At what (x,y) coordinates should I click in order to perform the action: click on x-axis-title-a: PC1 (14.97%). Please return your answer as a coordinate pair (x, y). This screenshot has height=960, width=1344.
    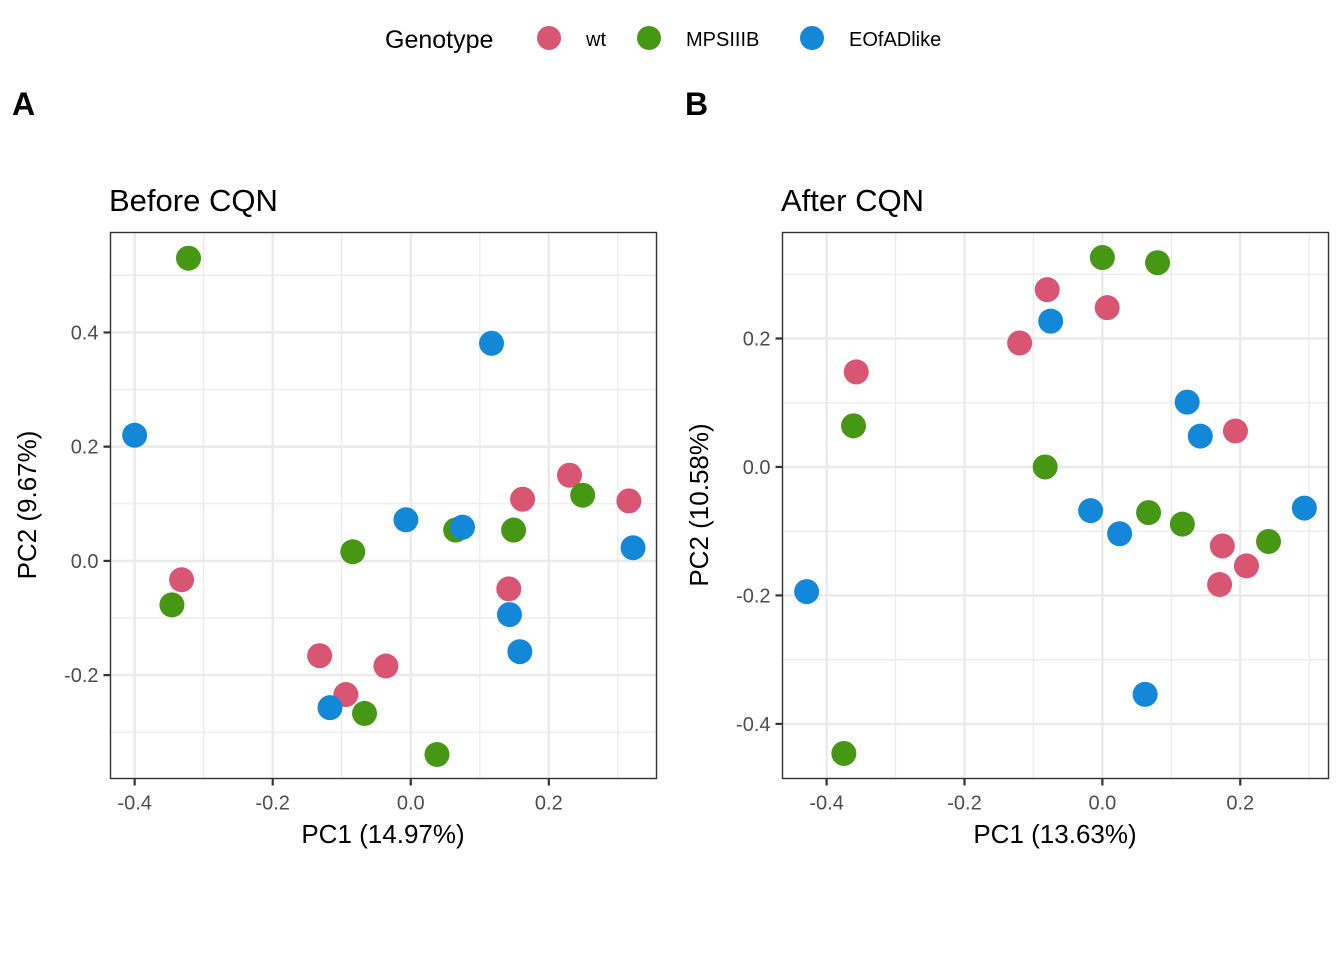
    Looking at the image, I should click on (382, 834).